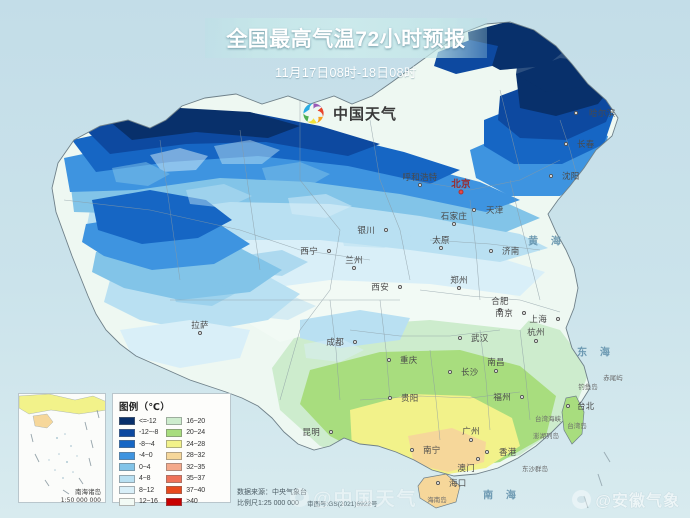 The height and width of the screenshot is (518, 690). Describe the element at coordinates (586, 144) in the screenshot. I see `city-label: 长春` at that location.